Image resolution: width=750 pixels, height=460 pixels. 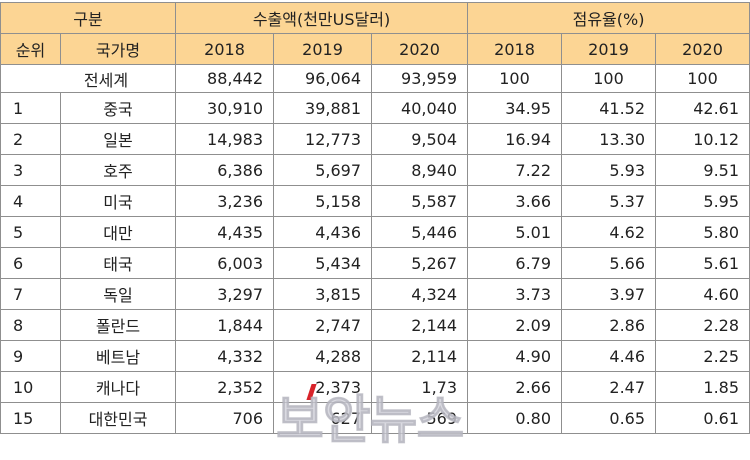 I want to click on rank-cell: 1, so click(x=30, y=108).